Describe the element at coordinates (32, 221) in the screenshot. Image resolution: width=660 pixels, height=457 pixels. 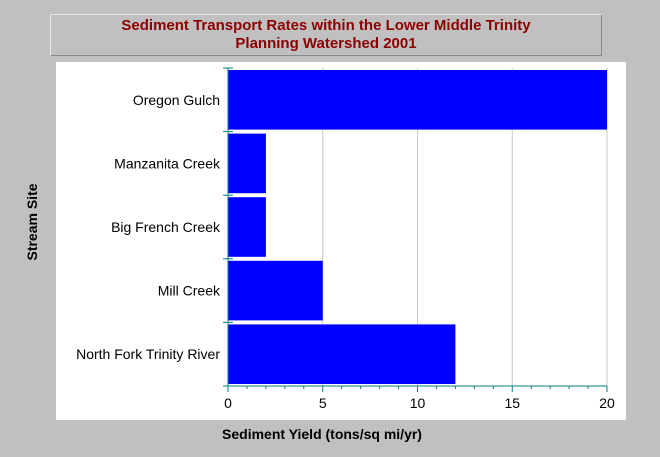
I see `y-axis-title: Stream Site` at that location.